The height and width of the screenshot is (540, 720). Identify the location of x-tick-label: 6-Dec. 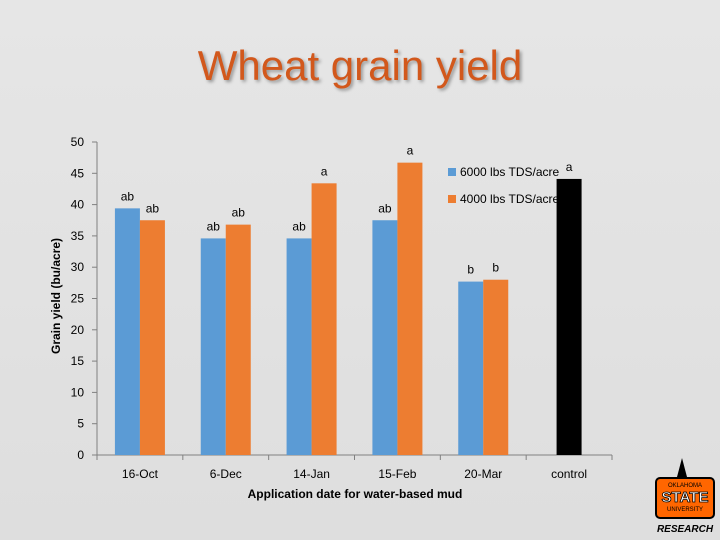
(226, 474).